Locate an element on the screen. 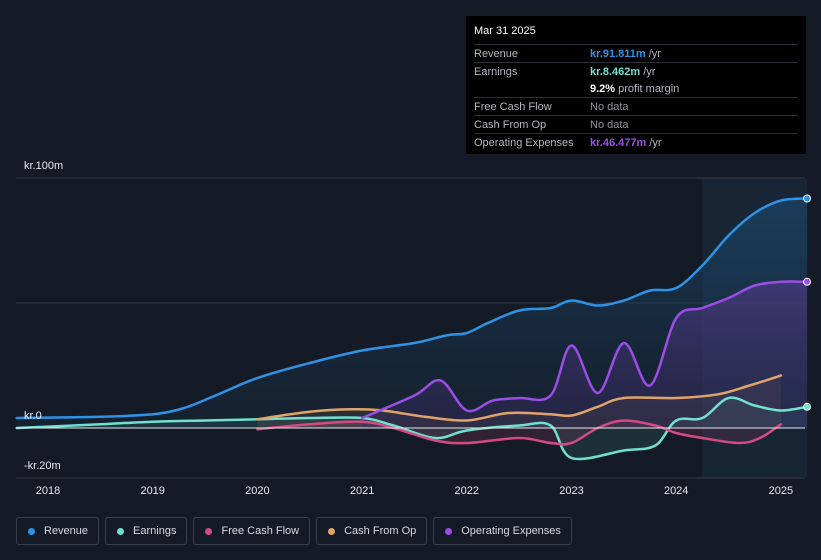 This screenshot has height=560, width=821. tooltip-label: Free Cash Flow is located at coordinates (513, 106).